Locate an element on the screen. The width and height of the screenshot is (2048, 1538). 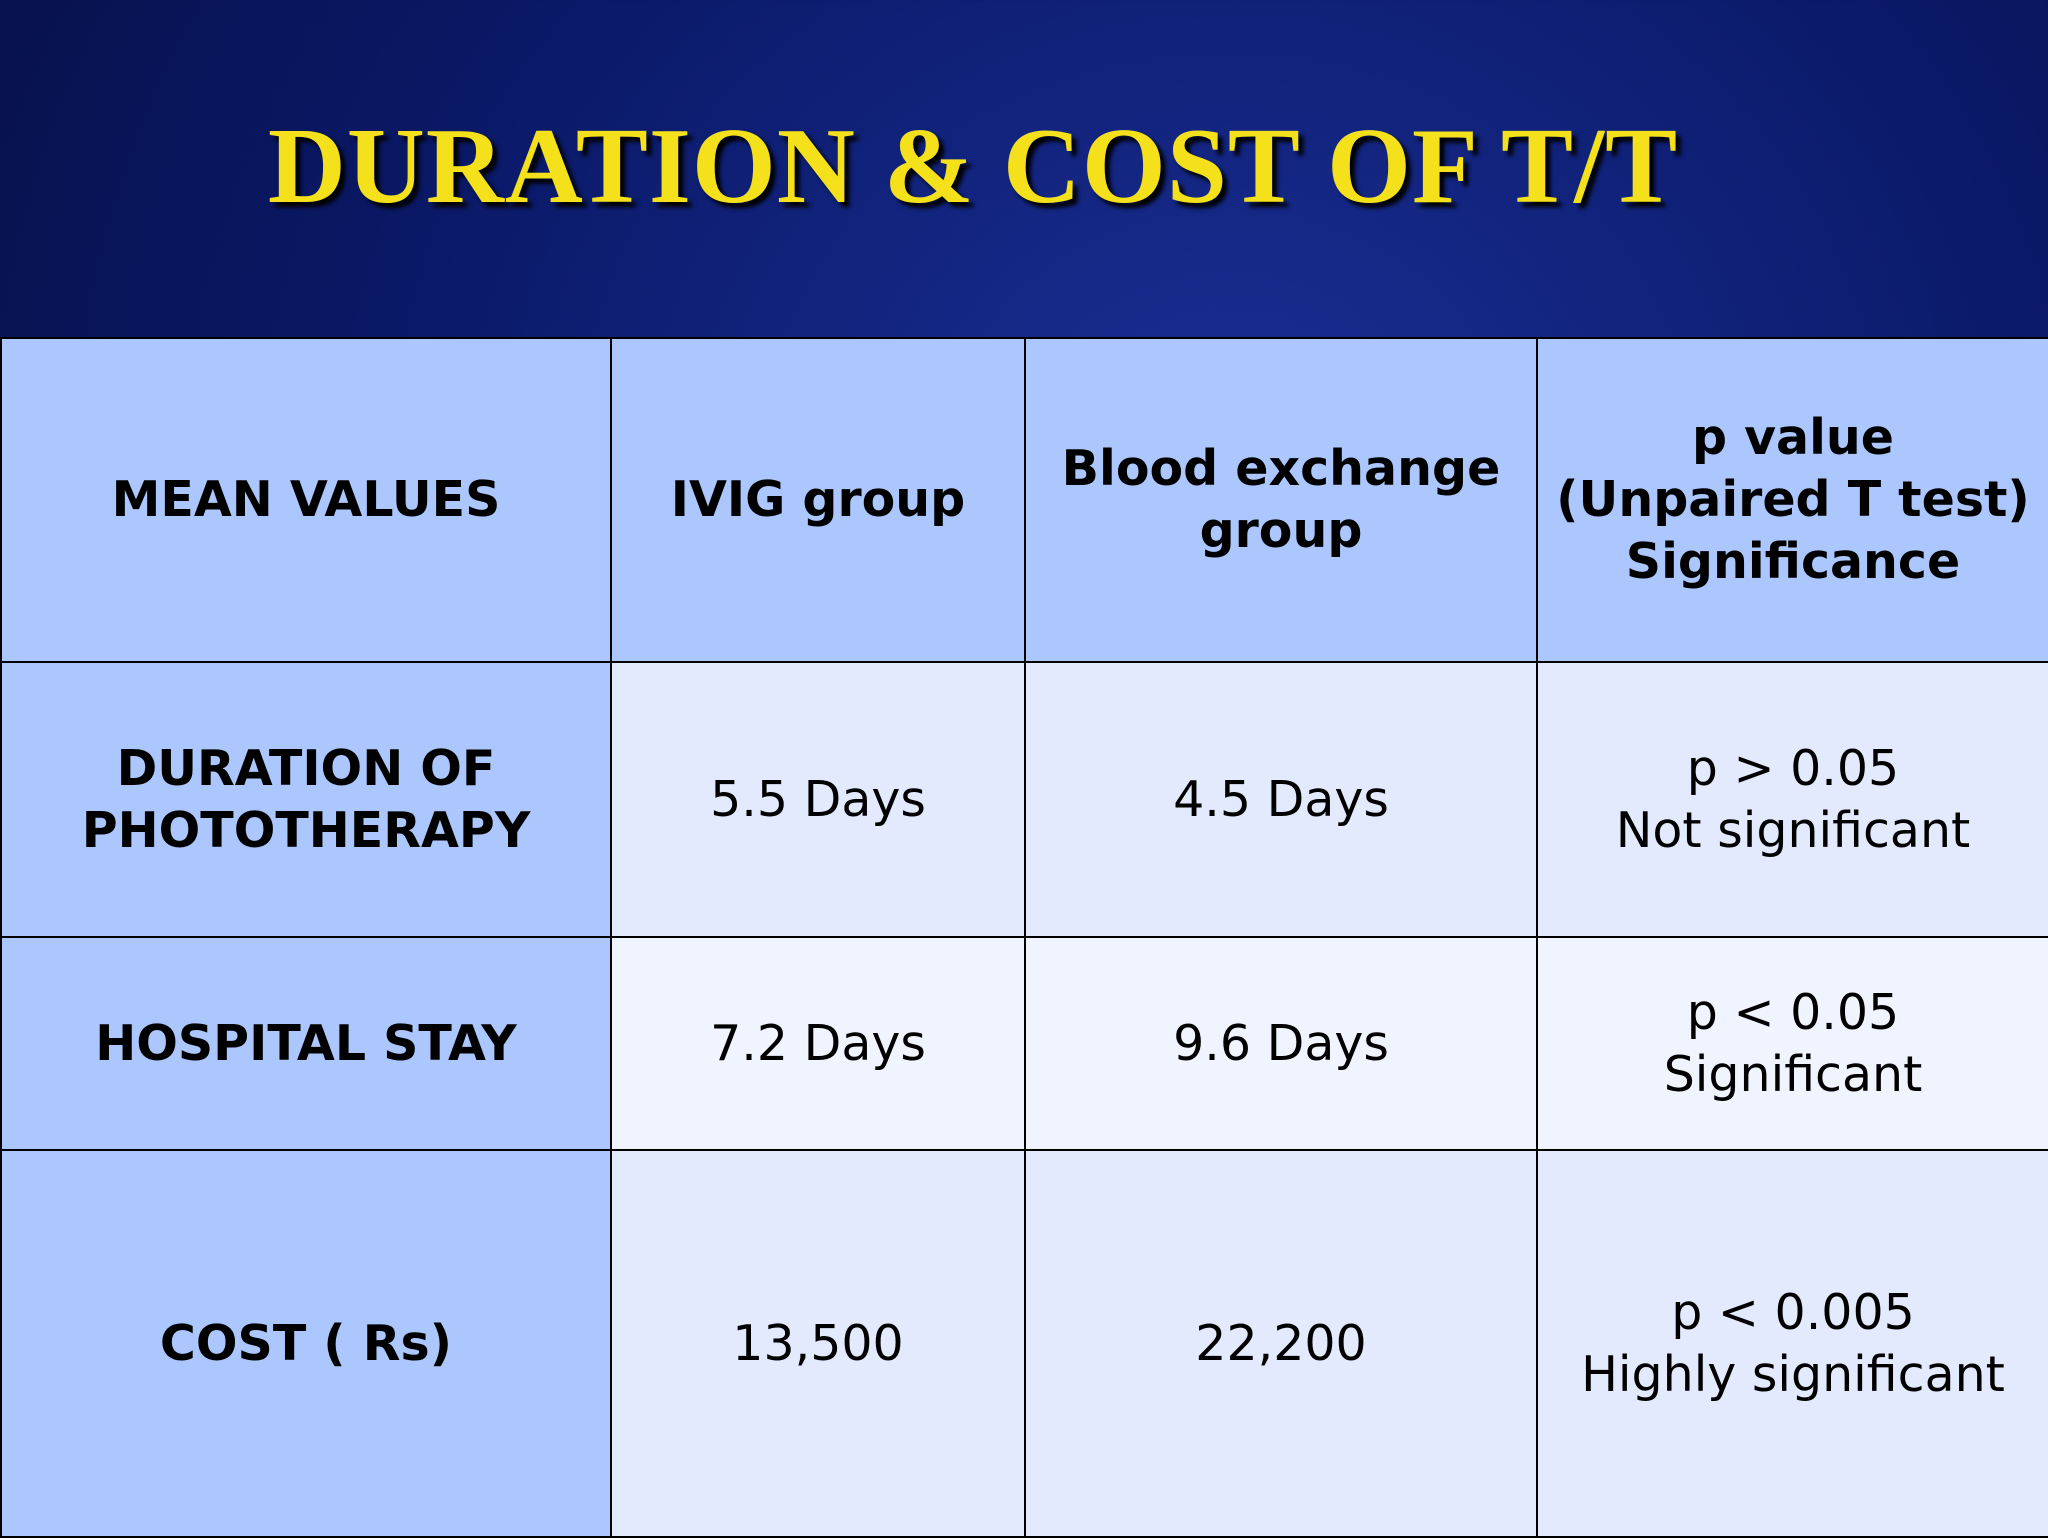
cell-text: 7.2 Days is located at coordinates (818, 1043).